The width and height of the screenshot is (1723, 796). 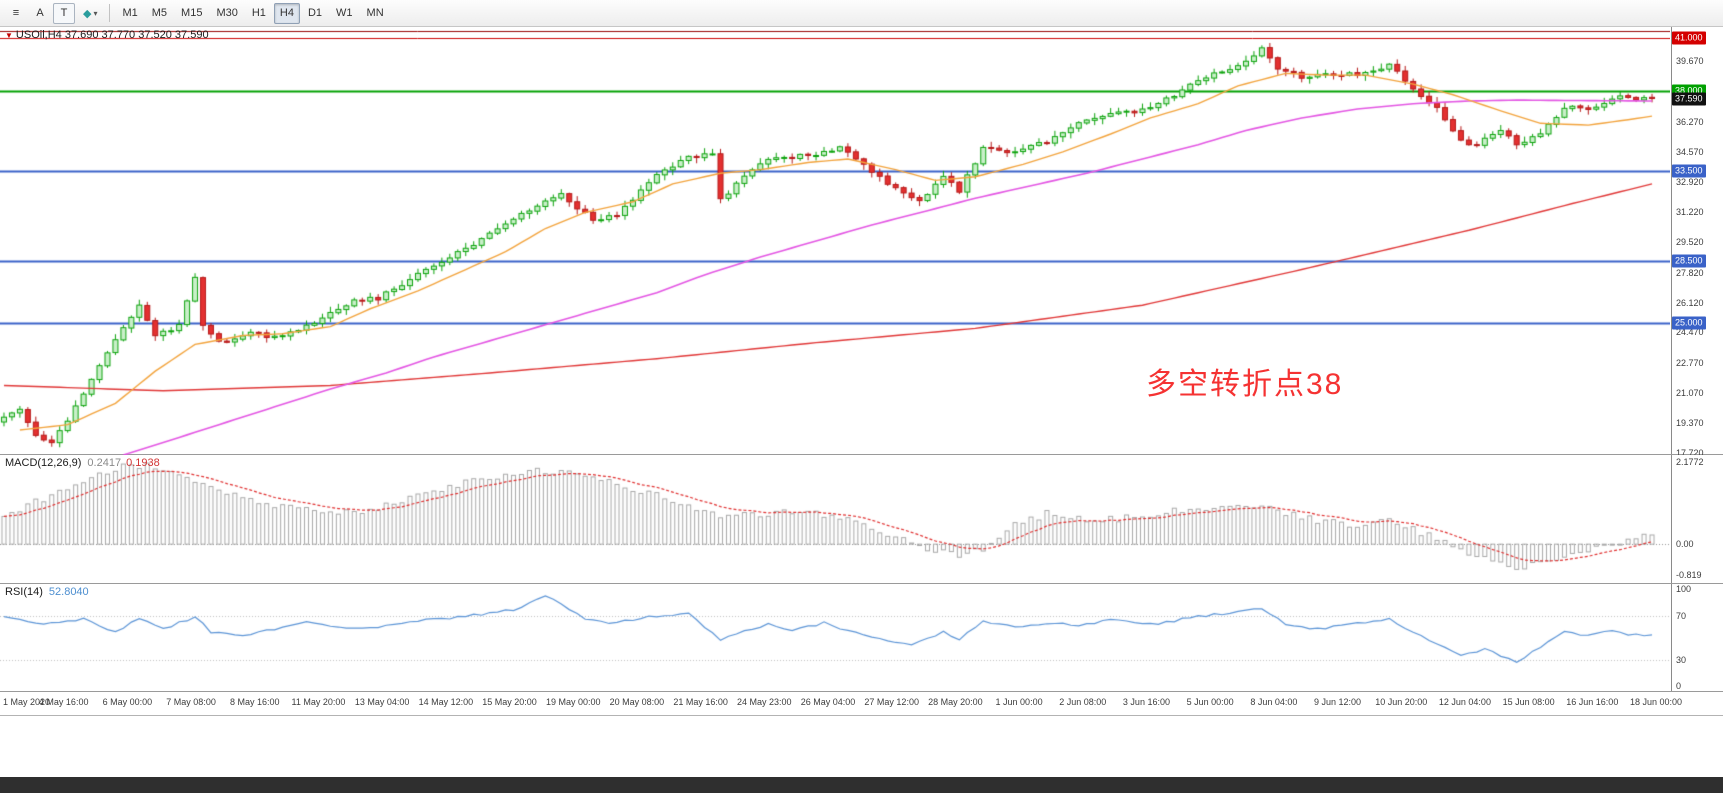 What do you see at coordinates (127, 702) in the screenshot?
I see `time-axis-label: 6 May 00:00` at bounding box center [127, 702].